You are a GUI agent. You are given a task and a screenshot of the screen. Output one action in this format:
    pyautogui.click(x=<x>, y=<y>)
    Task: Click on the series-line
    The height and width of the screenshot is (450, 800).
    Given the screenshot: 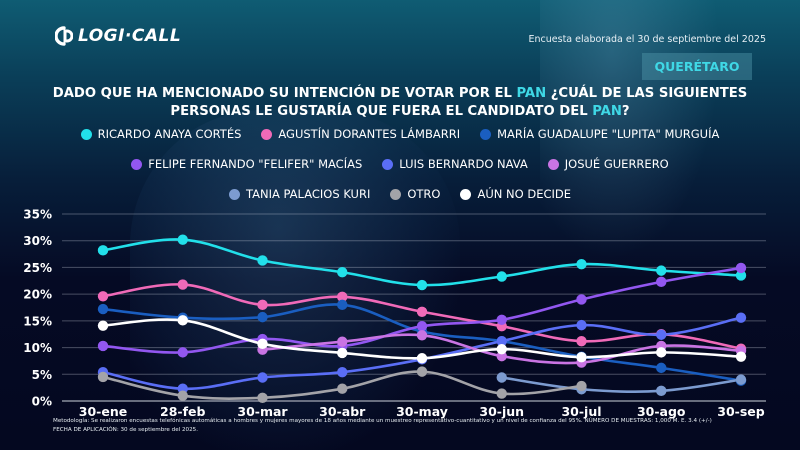 What is the action you would take?
    pyautogui.click(x=621, y=385)
    